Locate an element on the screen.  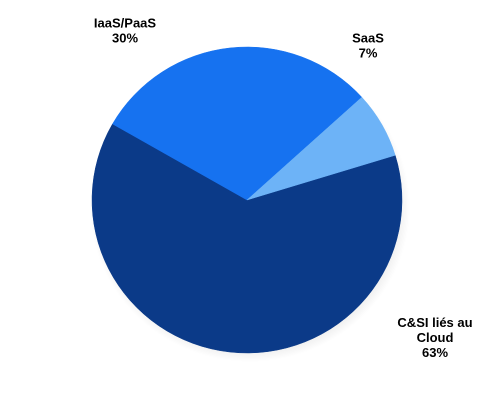
slice-label-2: IaaS/PaaS 30% is located at coordinates (125, 31).